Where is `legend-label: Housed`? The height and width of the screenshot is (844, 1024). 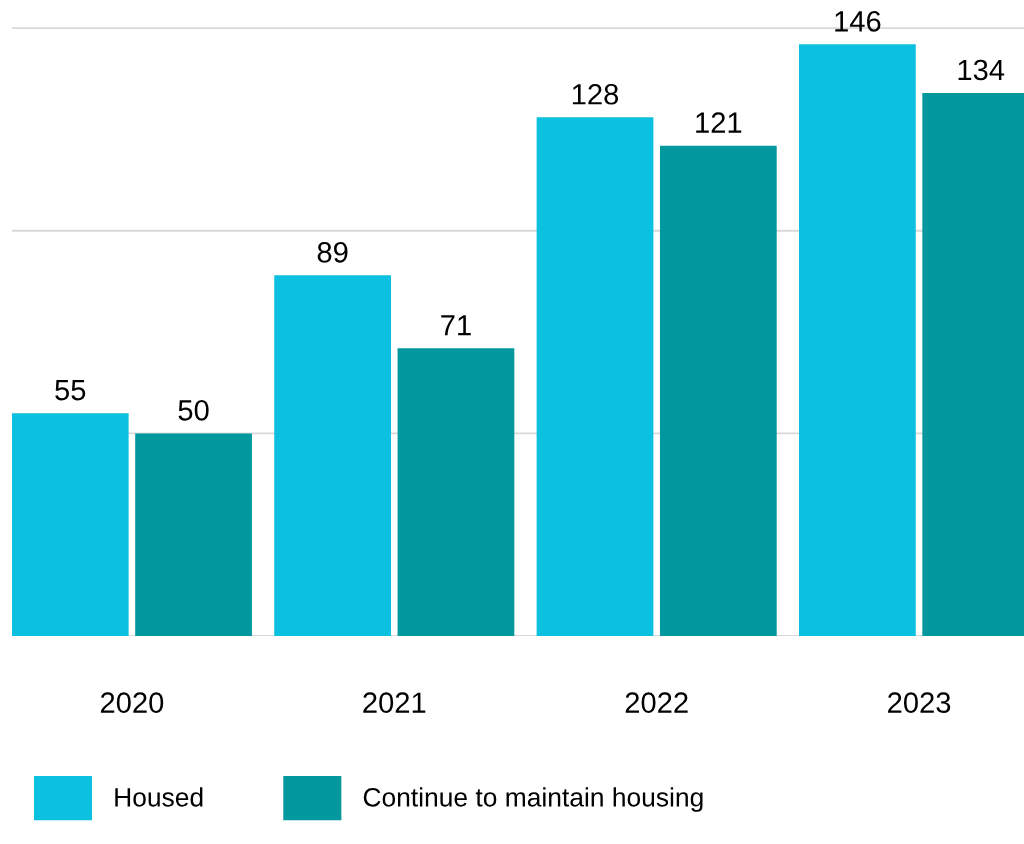
legend-label: Housed is located at coordinates (159, 797).